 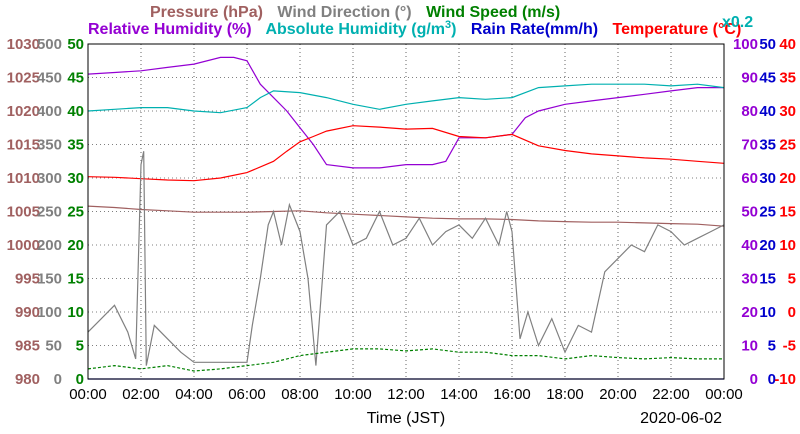 I want to click on tick-pressure: 1015, so click(x=23, y=145).